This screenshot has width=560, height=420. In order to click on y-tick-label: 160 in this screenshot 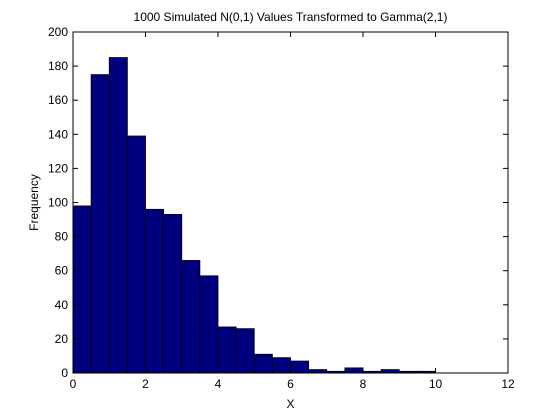, I will do `click(58, 100)`.